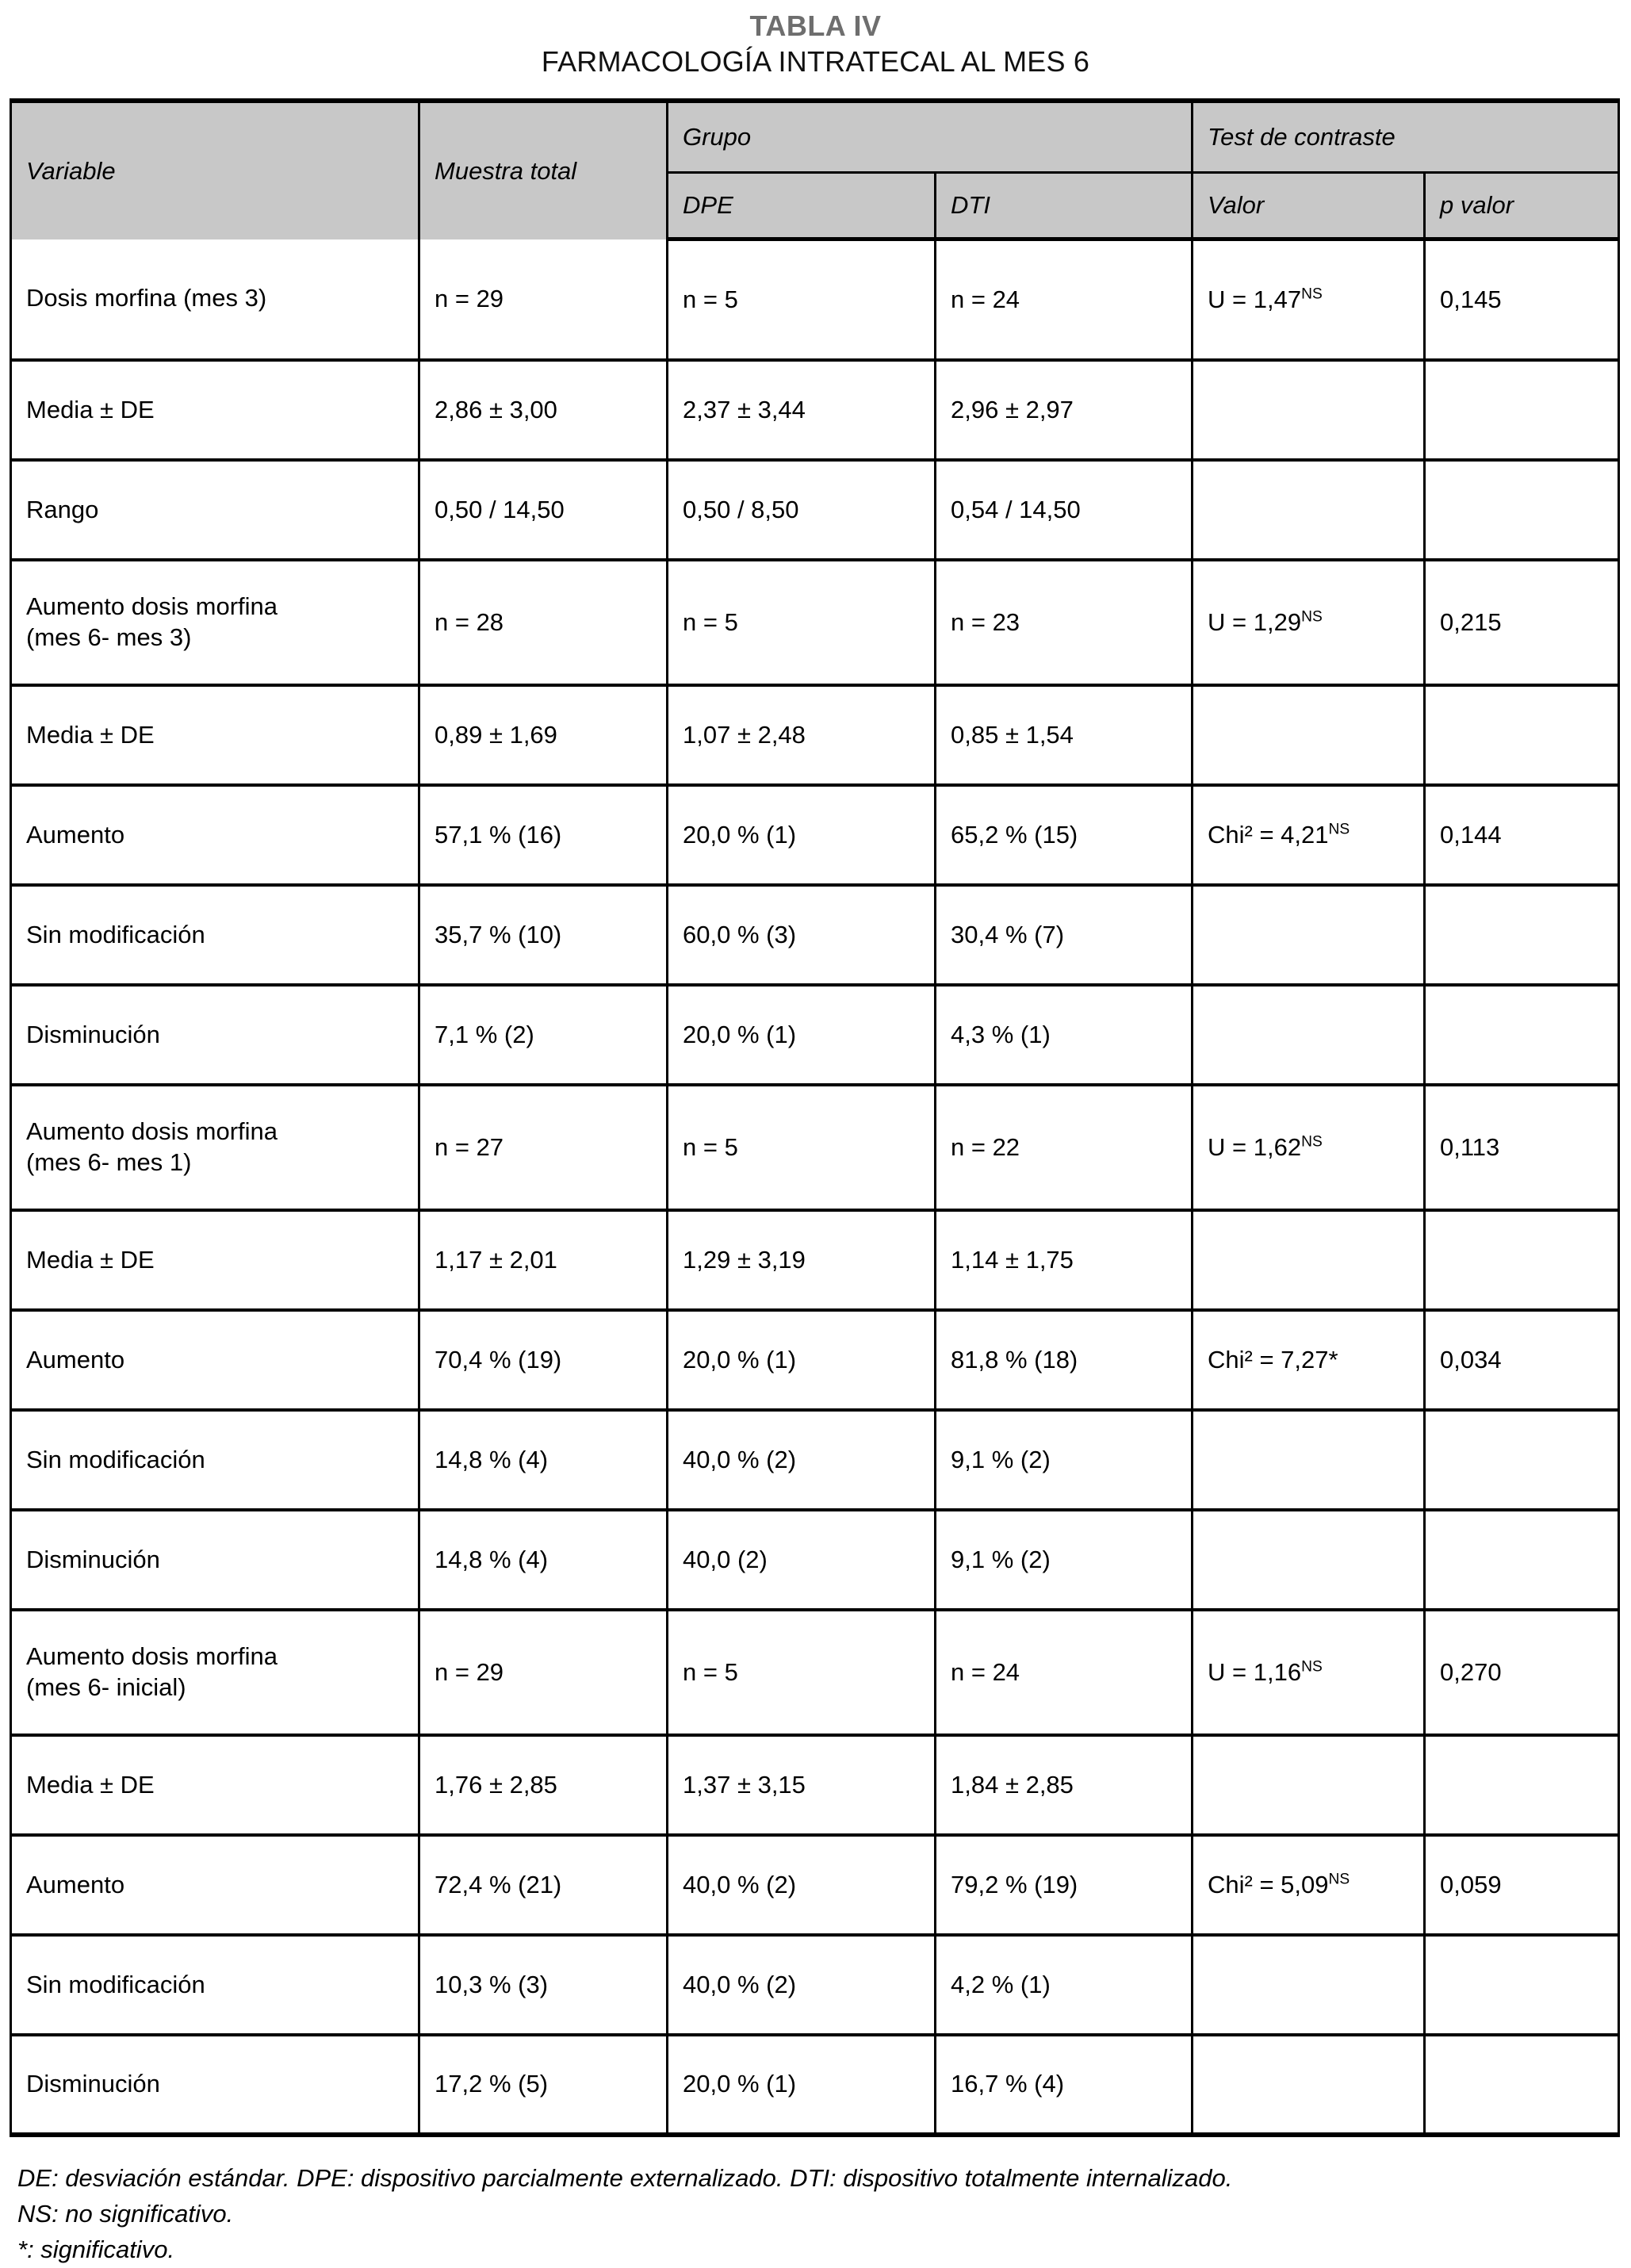 This screenshot has height=2268, width=1631. I want to click on row-label-line: Aumento dosis morfina, so click(152, 1131).